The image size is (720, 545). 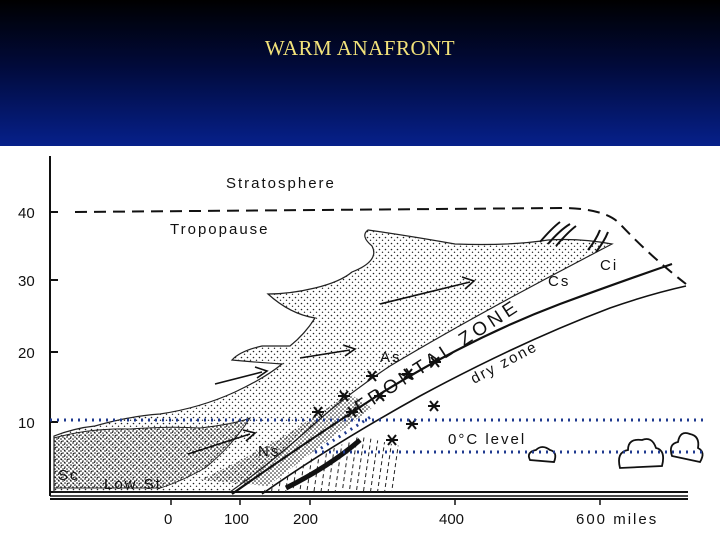 I want to click on x-tick-600-miles: 600 miles, so click(x=617, y=519).